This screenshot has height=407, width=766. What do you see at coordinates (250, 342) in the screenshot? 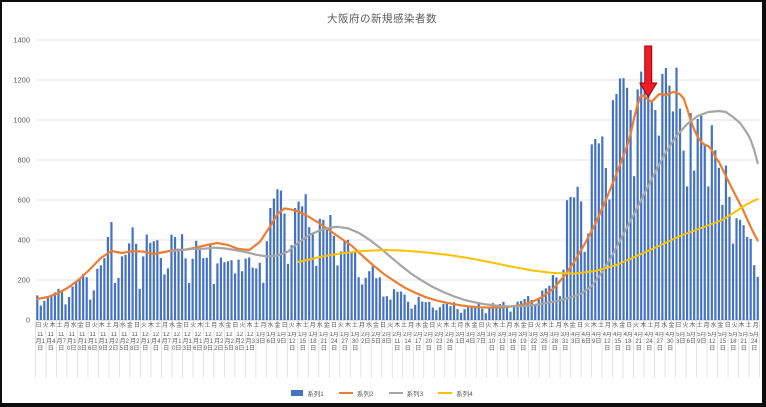
I see `x-date-label: 12月31日` at bounding box center [250, 342].